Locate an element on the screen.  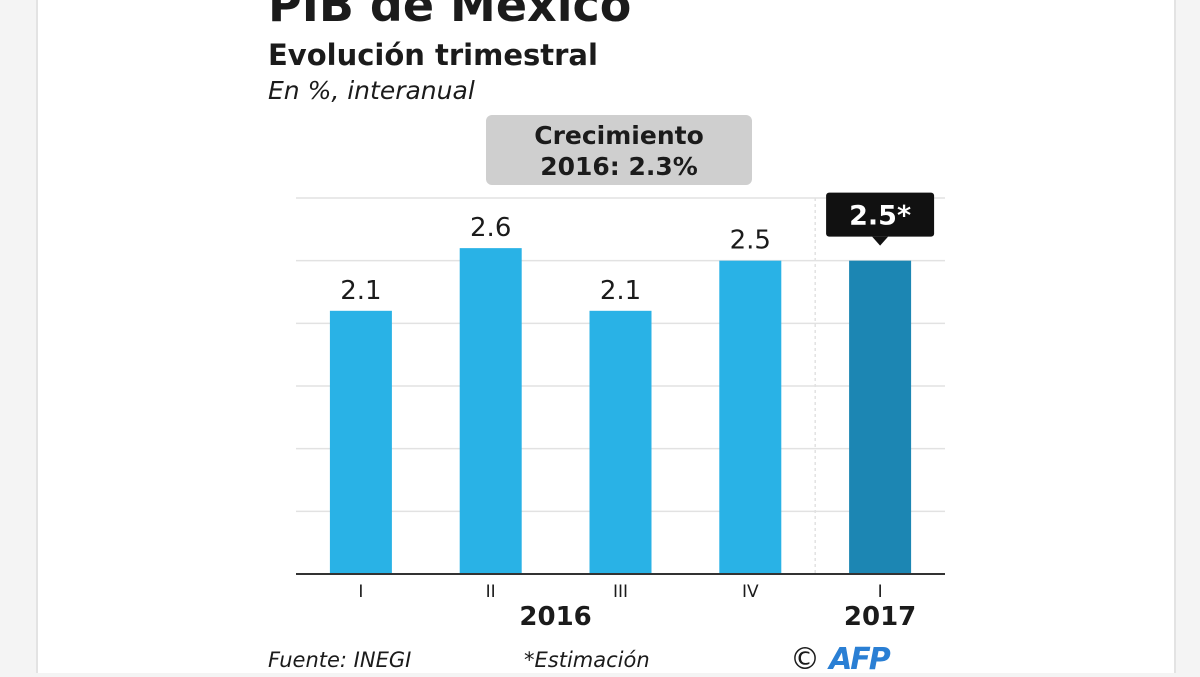
growth-callout: Crecimiento 2016: 2.3% is located at coordinates (619, 150).